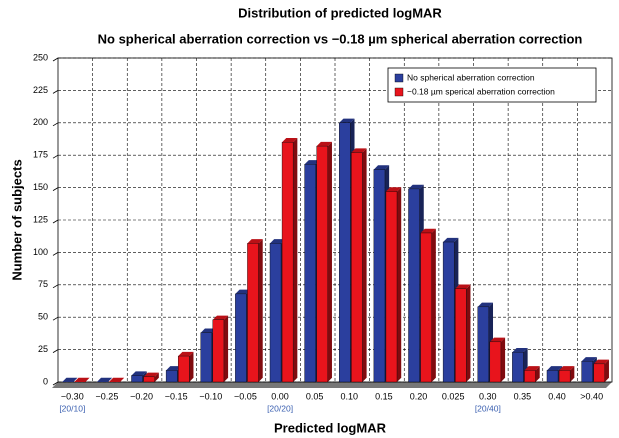 The height and width of the screenshot is (438, 619). I want to click on legend-label: No spherical aberration correction, so click(471, 77).